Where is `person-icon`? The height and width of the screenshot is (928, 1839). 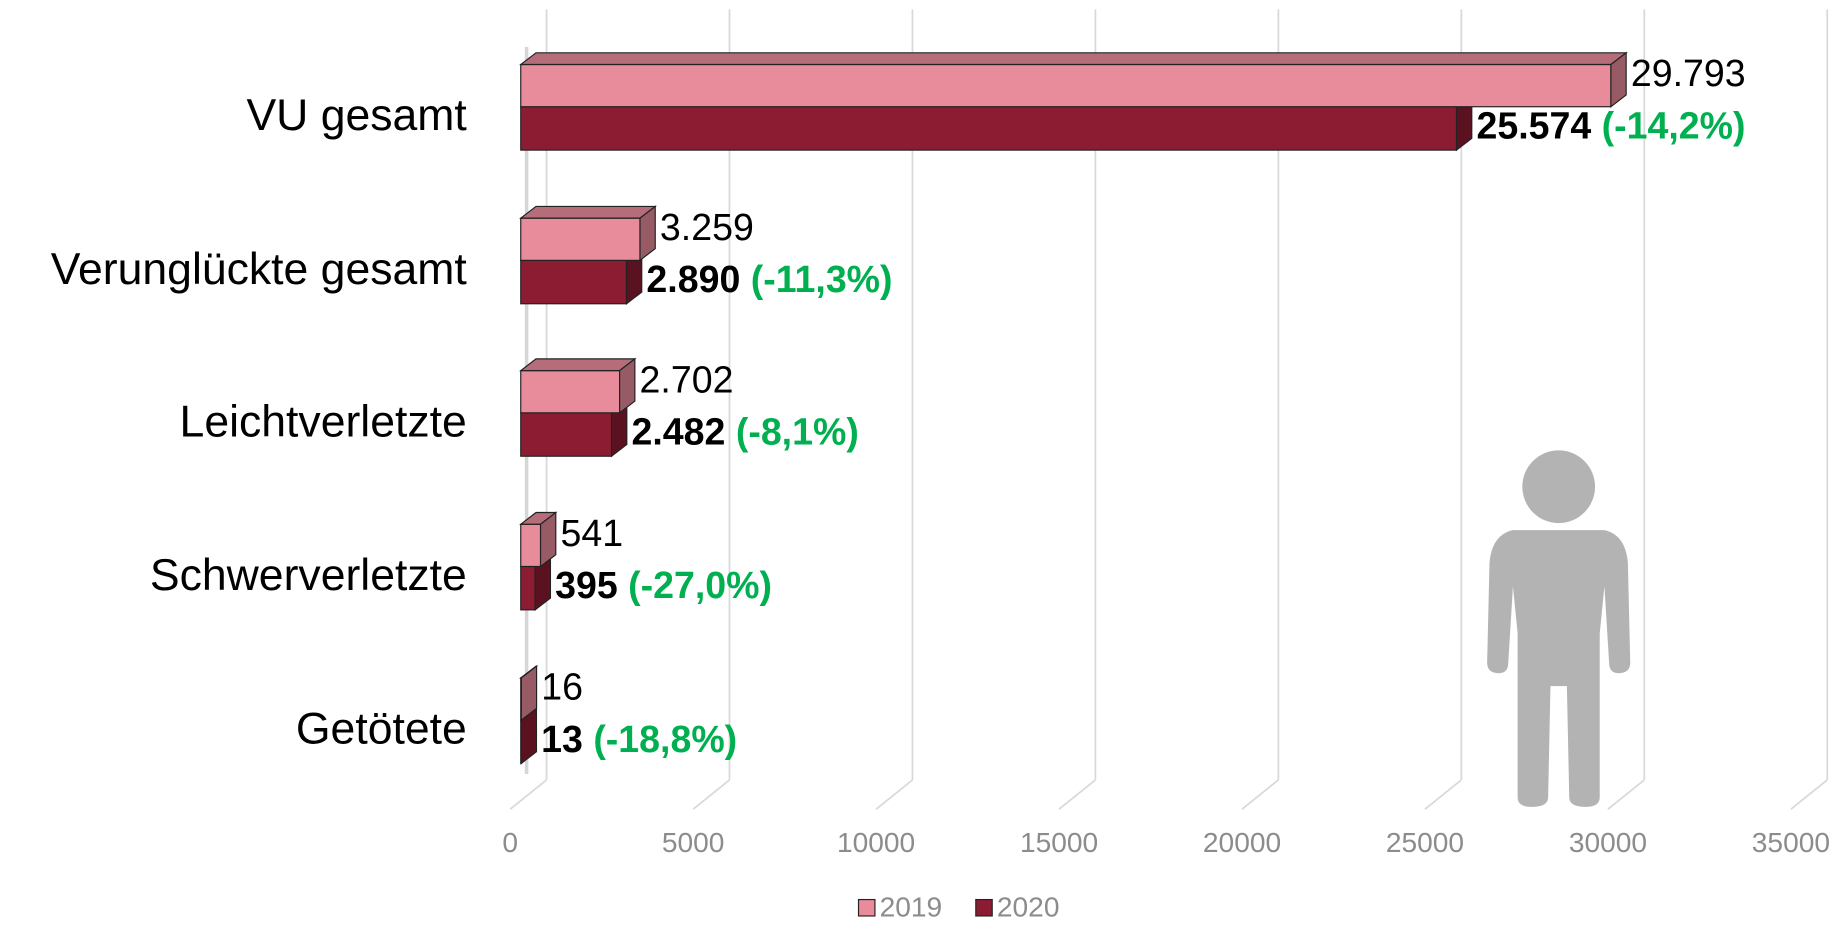 person-icon is located at coordinates (1559, 628).